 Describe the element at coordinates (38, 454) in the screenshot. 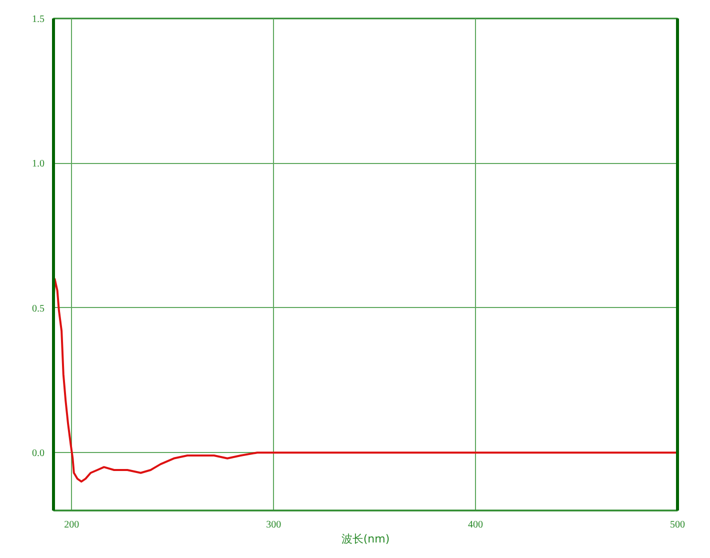

I see `y-tick-label: 0.0` at that location.